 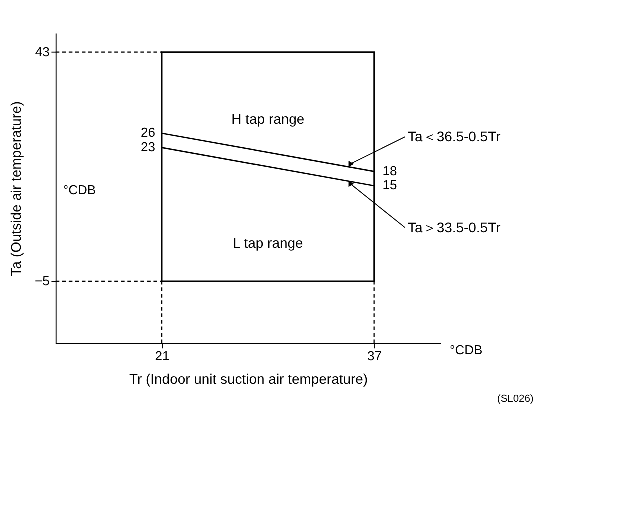 What do you see at coordinates (390, 185) in the screenshot?
I see `data-label: 15` at bounding box center [390, 185].